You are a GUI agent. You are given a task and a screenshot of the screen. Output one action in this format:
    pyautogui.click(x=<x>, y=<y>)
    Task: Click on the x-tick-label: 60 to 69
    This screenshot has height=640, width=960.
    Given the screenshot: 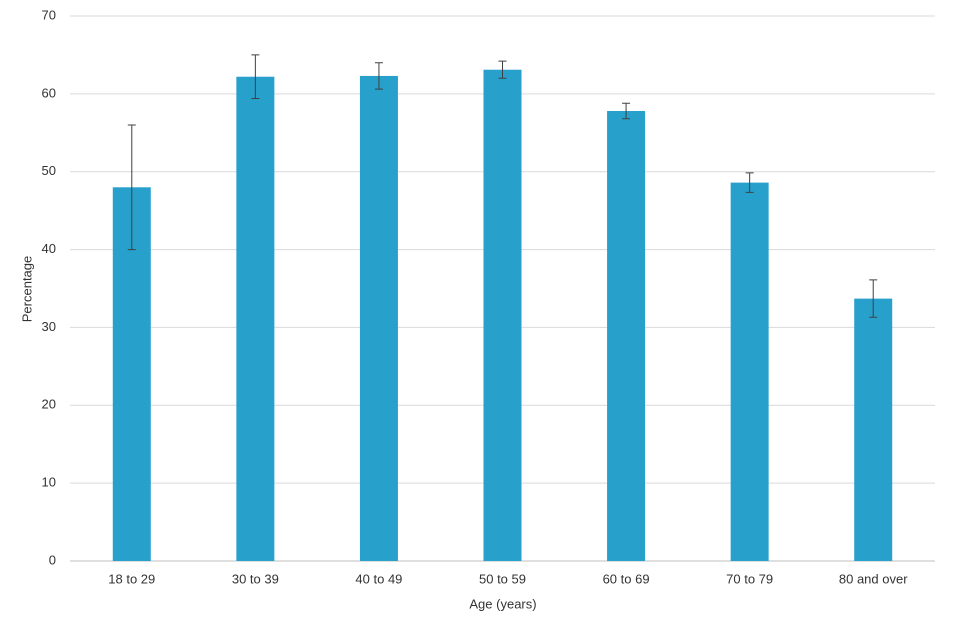 What is the action you would take?
    pyautogui.click(x=626, y=578)
    